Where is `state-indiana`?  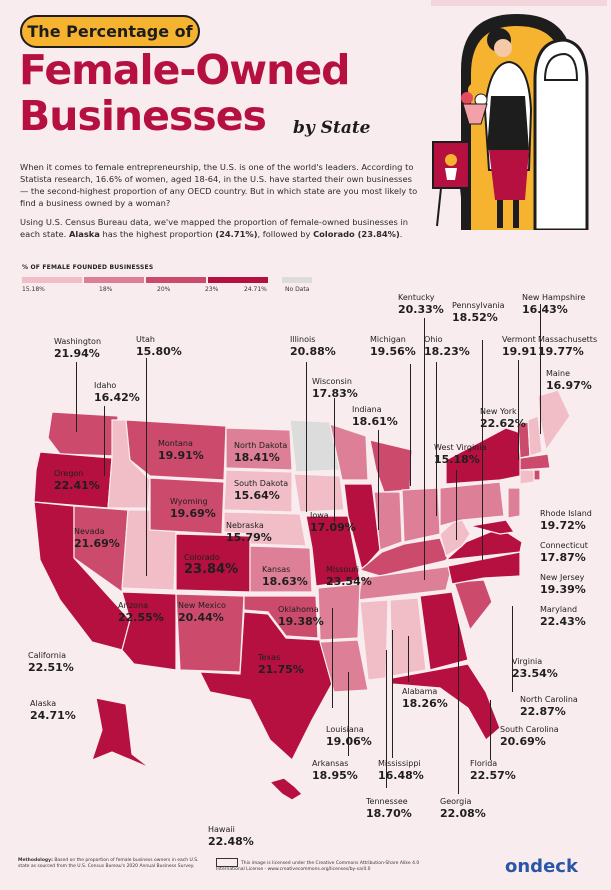 state-indiana is located at coordinates (388, 521).